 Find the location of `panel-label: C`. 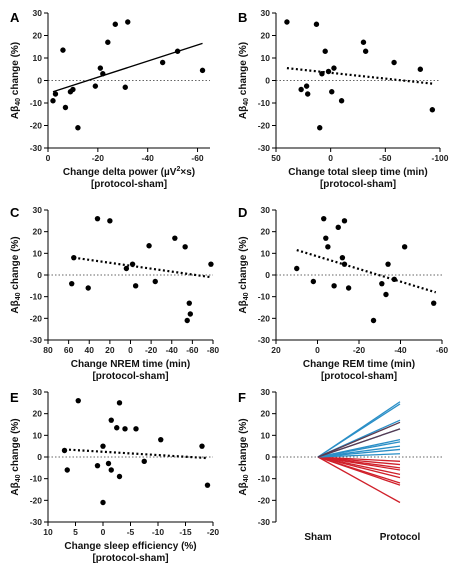

panel-label: C is located at coordinates (15, 212).